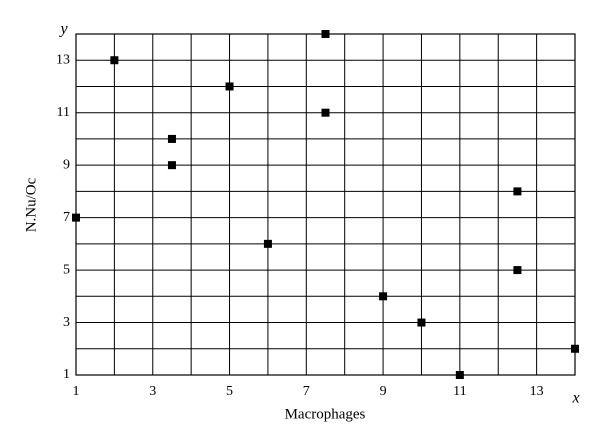 The image size is (600, 447). Describe the element at coordinates (63, 59) in the screenshot. I see `y-tick-label: 13` at that location.